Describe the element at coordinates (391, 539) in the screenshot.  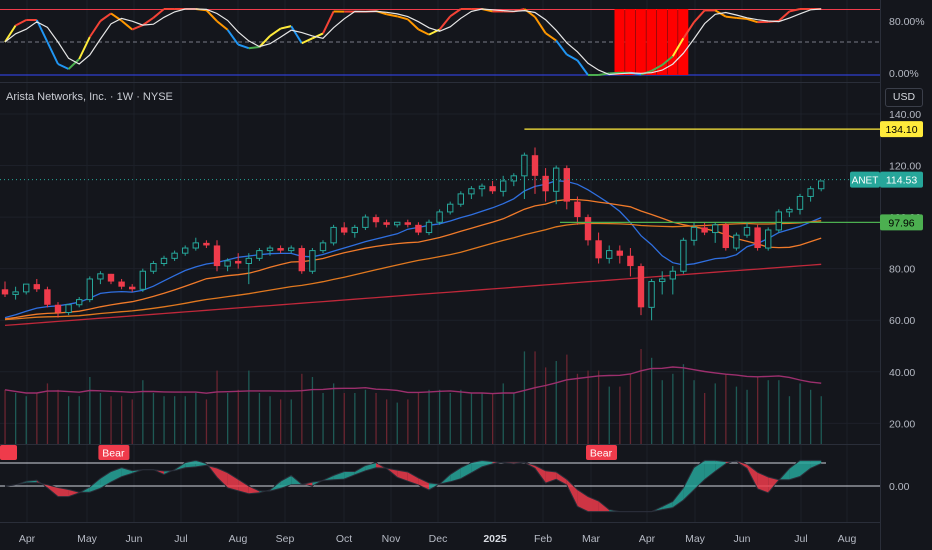
I see `time-axis-label: Nov` at that location.